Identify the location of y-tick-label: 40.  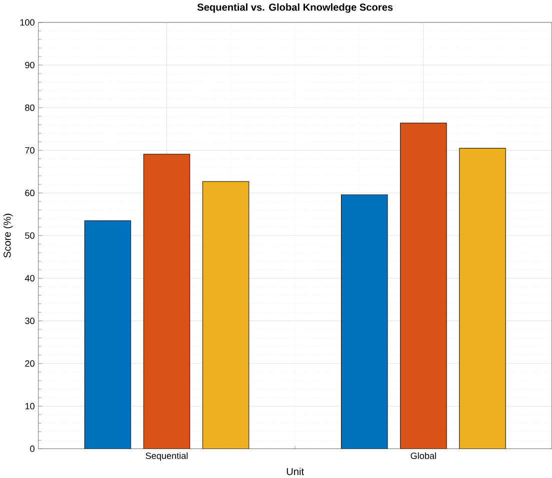
(29, 278).